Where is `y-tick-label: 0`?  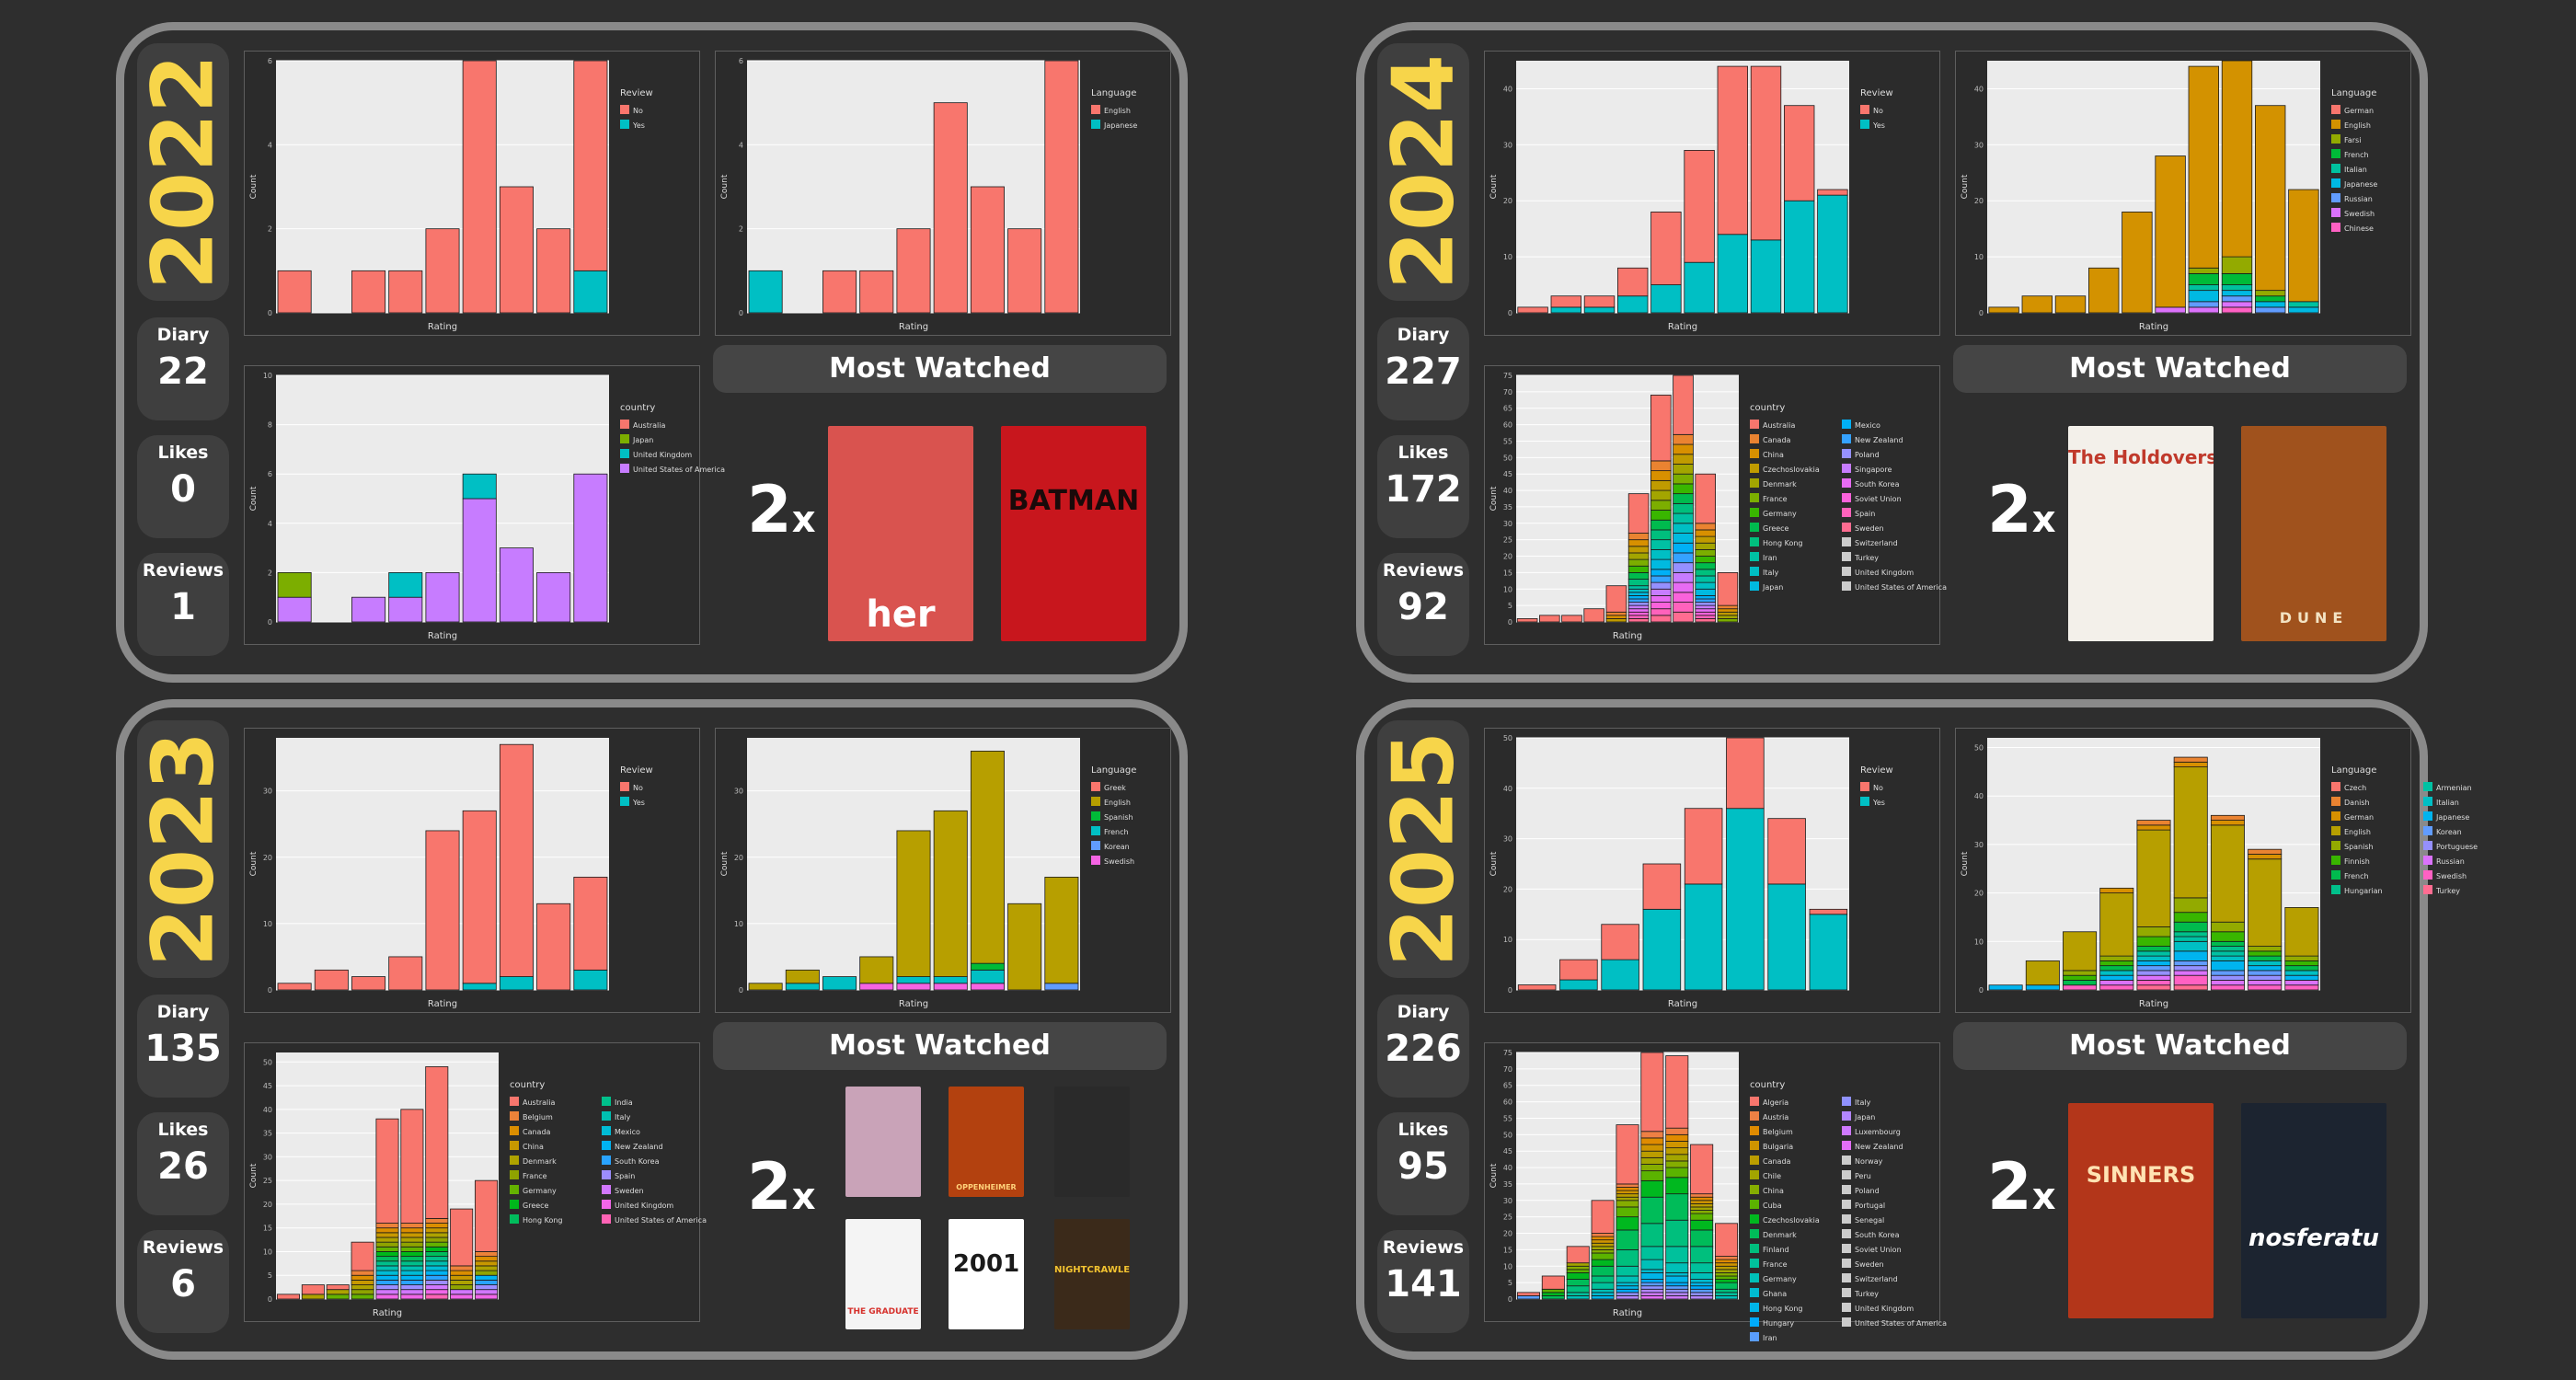 y-tick-label: 0 is located at coordinates (1510, 313).